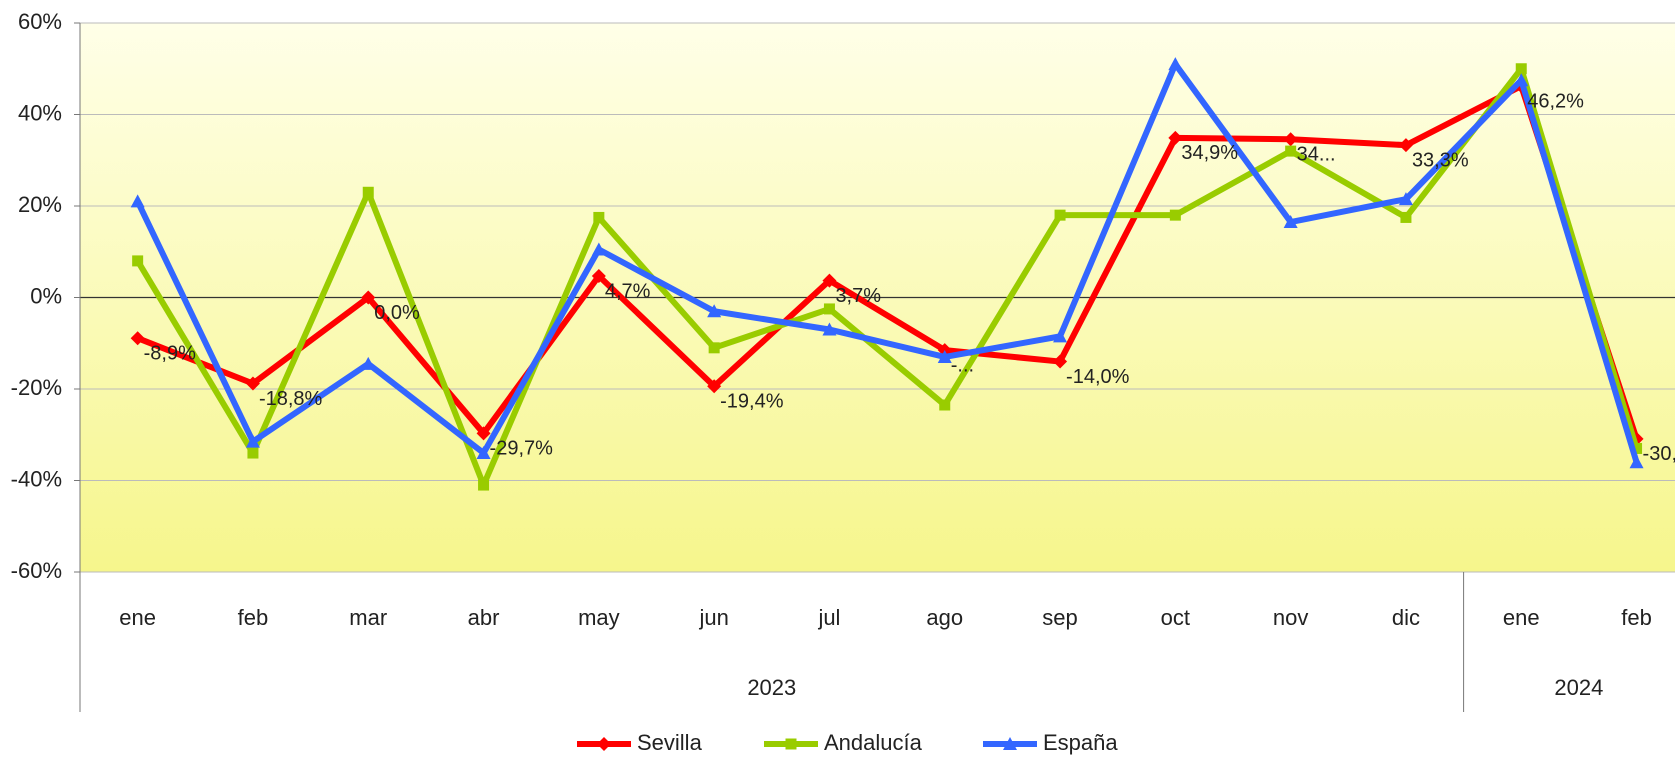 The height and width of the screenshot is (763, 1675). I want to click on data-label: -29,7%, so click(522, 449).